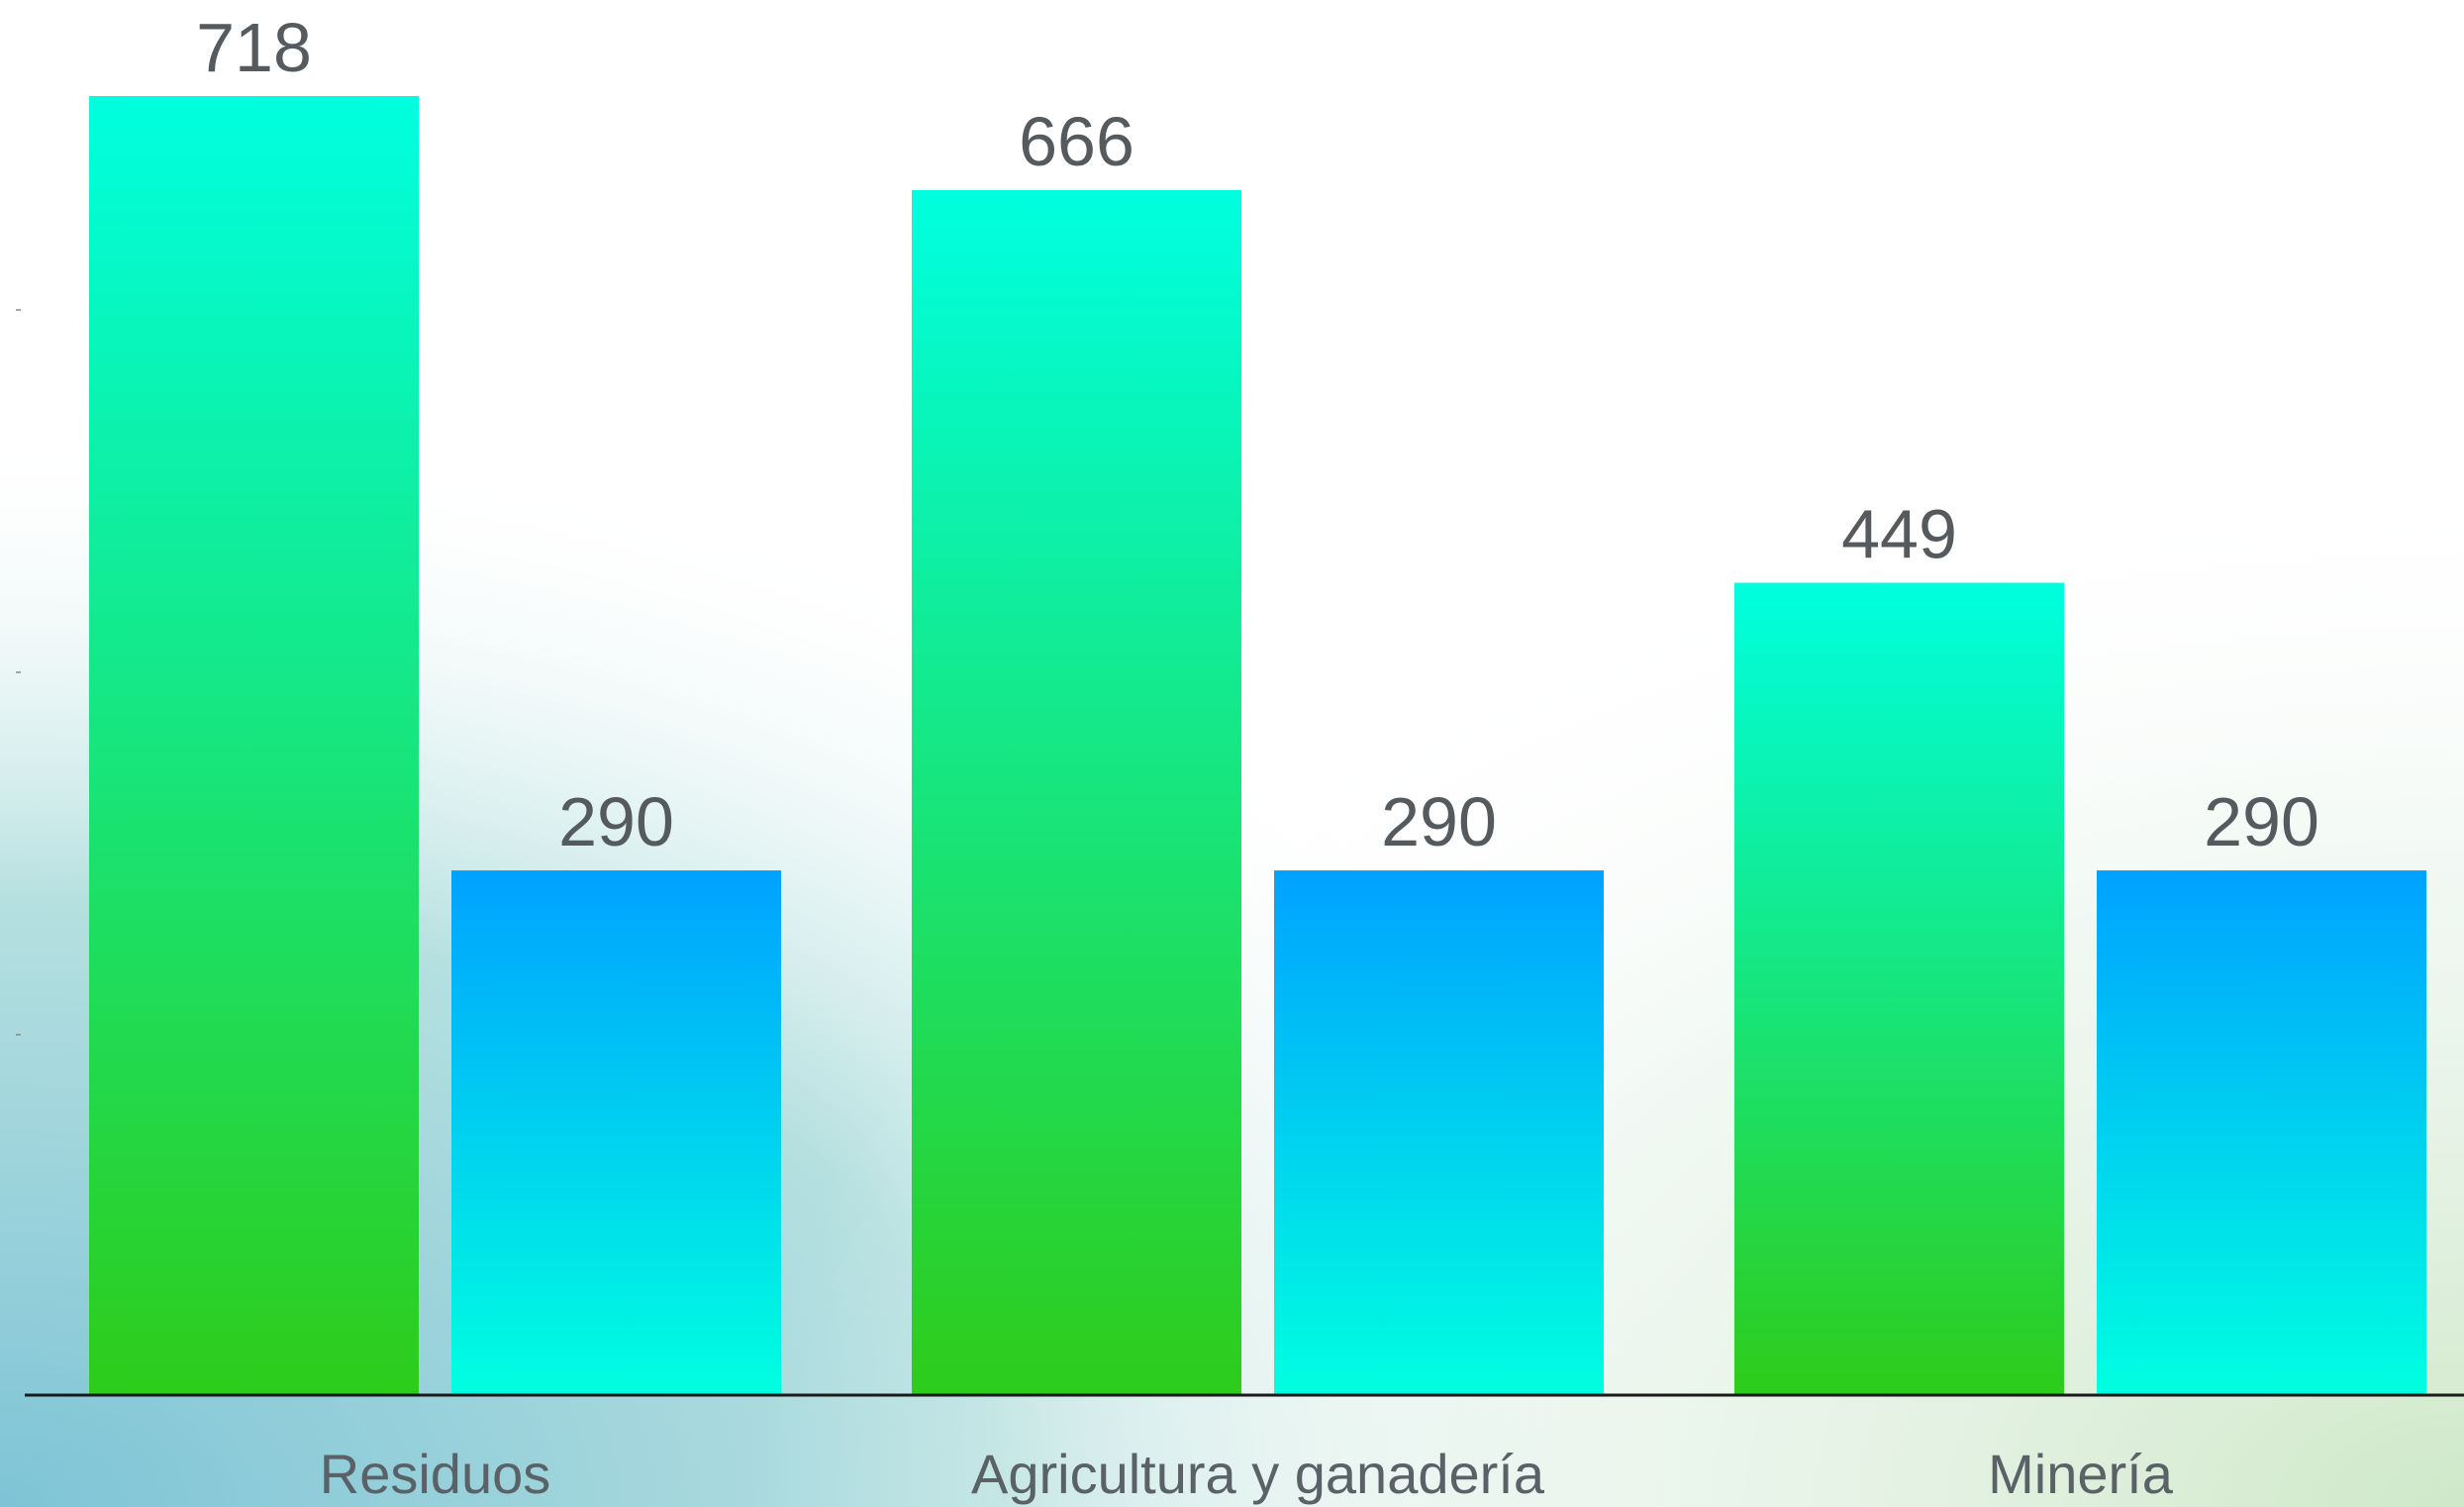 The image size is (2464, 1507). Describe the element at coordinates (1076, 141) in the screenshot. I see `value-label-1-0: 666` at that location.